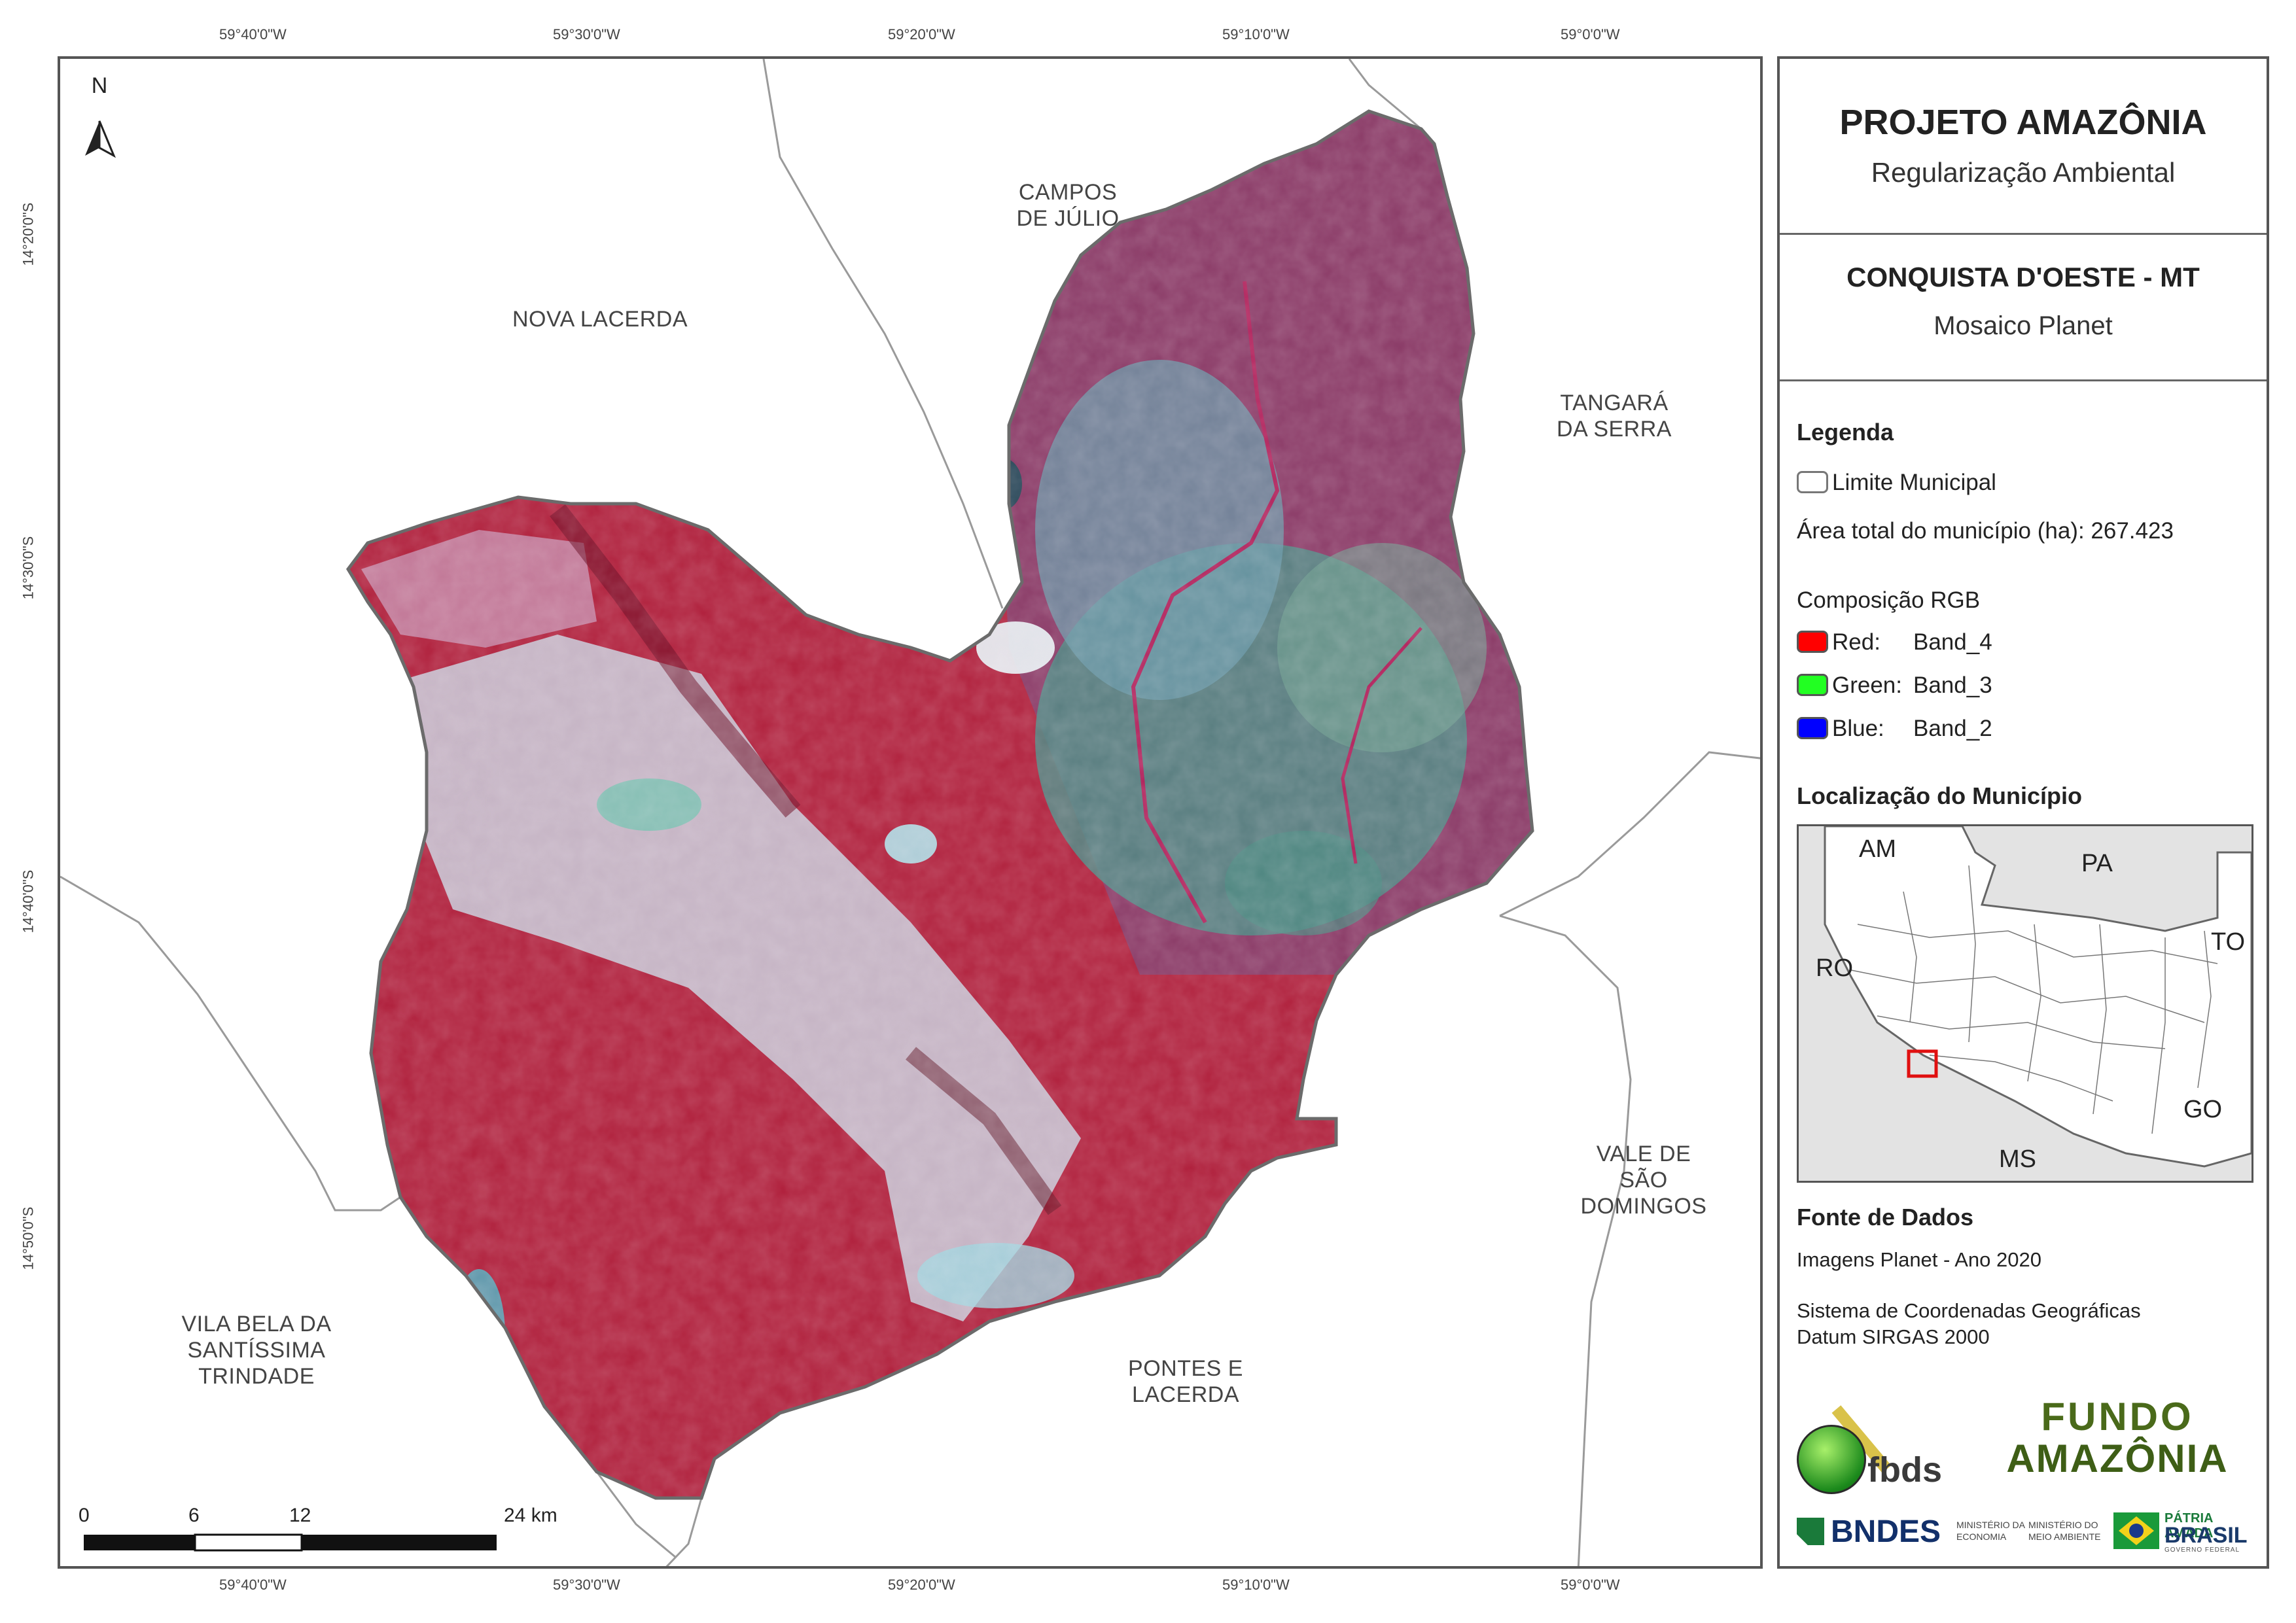 Image resolution: width=2296 pixels, height=1623 pixels. Describe the element at coordinates (28, 1238) in the screenshot. I see `lat-label-4: 14°50'0"S` at that location.